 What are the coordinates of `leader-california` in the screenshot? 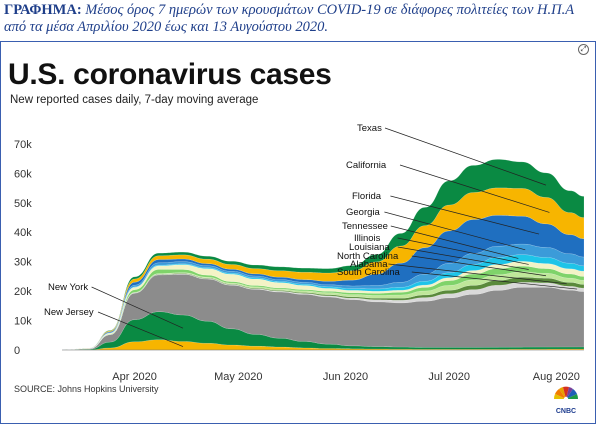 It's located at (474, 188).